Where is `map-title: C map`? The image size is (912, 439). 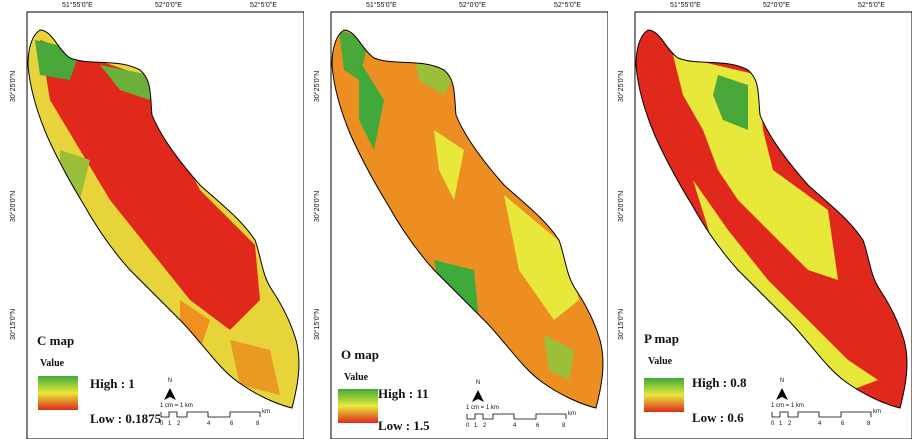
map-title: C map is located at coordinates (56, 340).